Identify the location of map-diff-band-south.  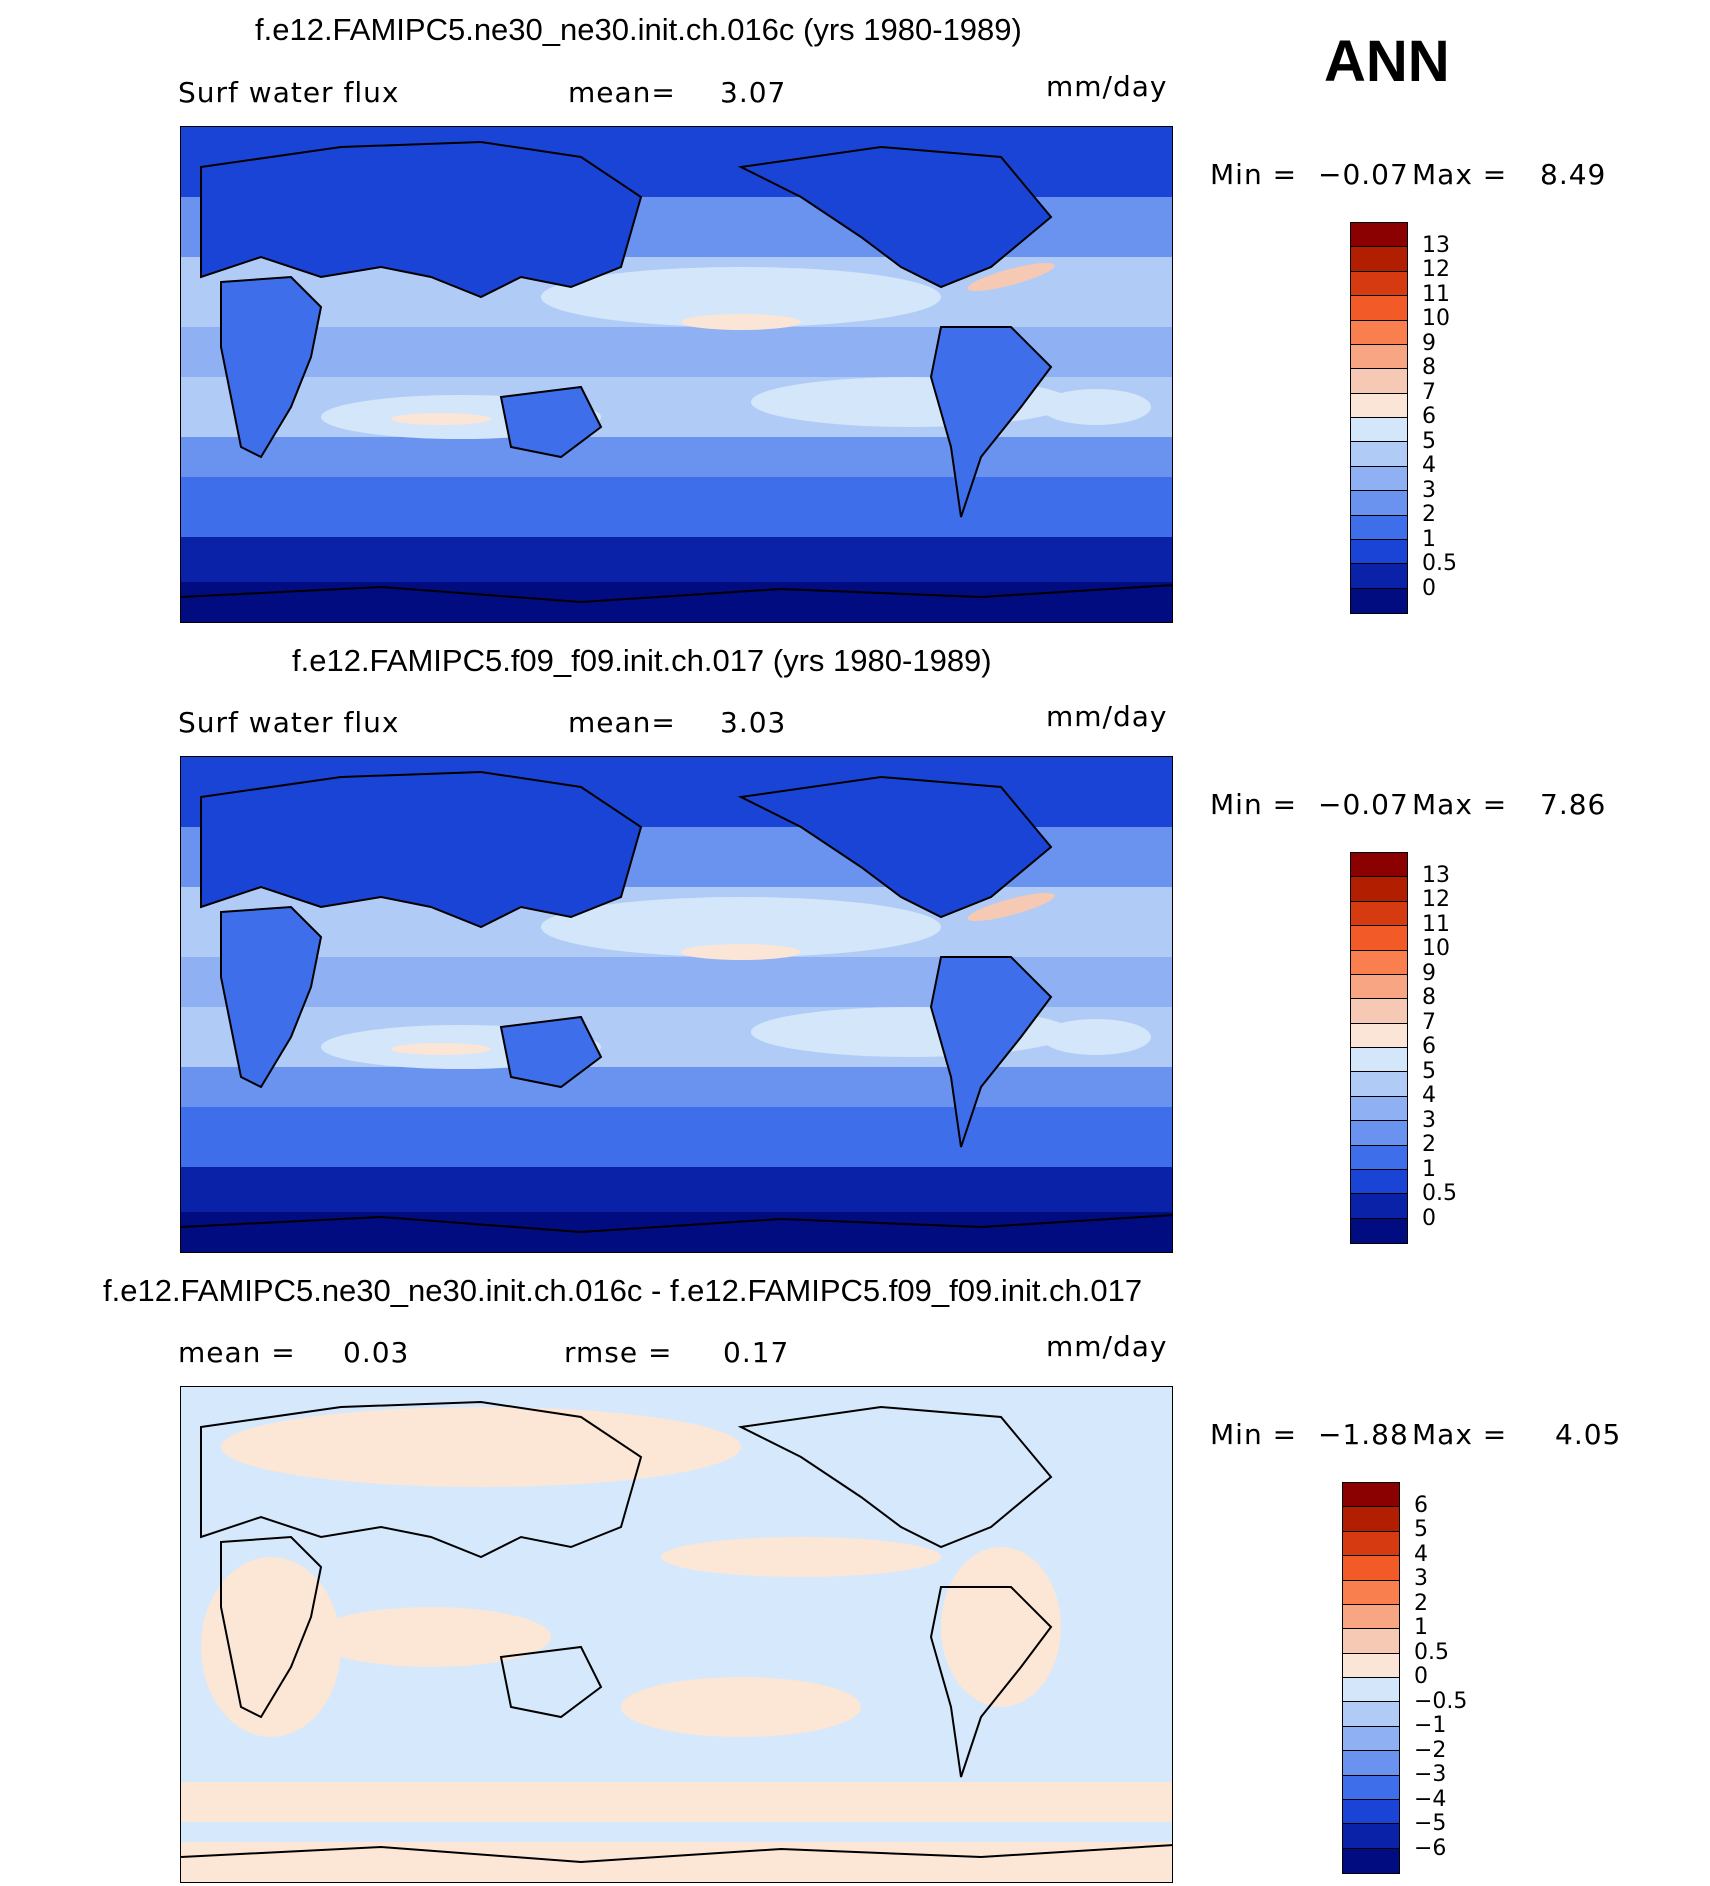
(676, 1802).